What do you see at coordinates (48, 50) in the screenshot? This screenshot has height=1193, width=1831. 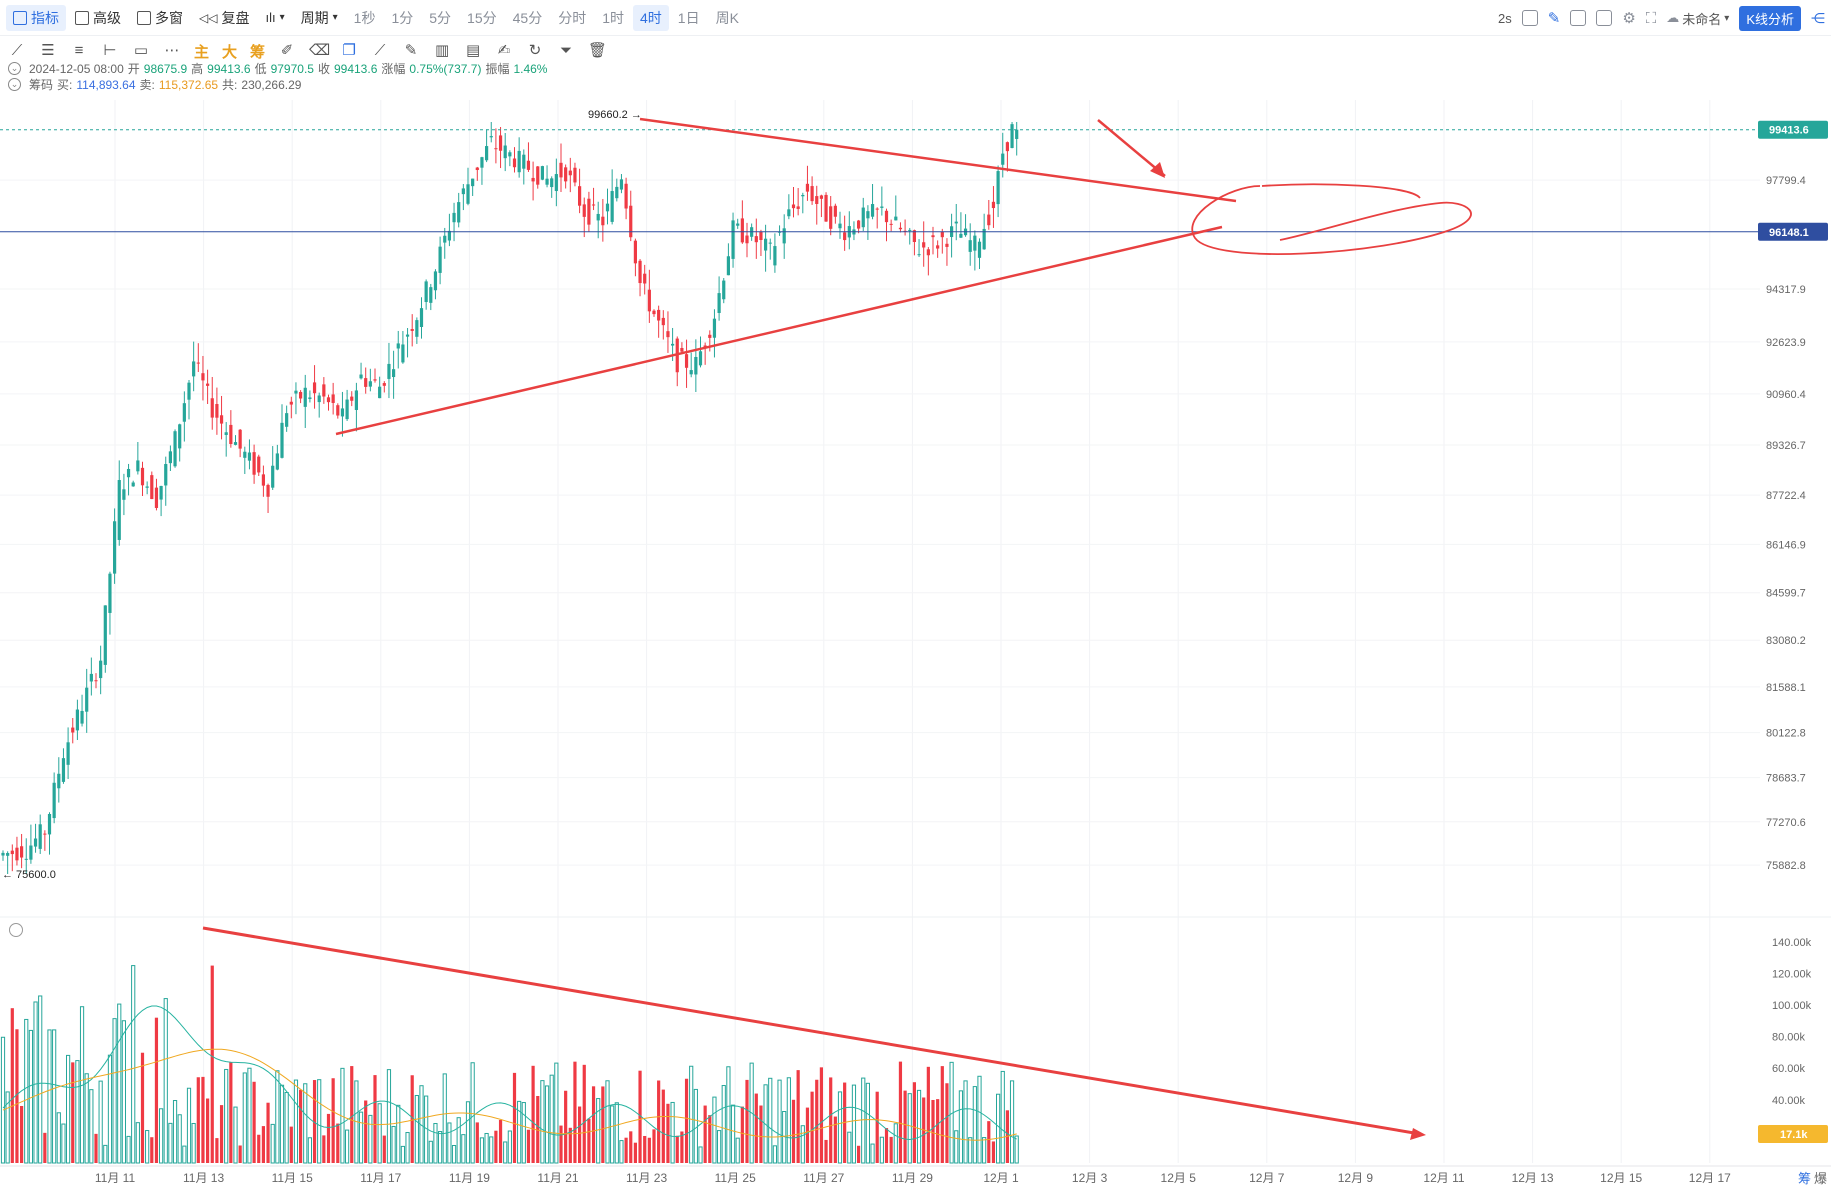 I see `channel-tool-icon: ☰` at bounding box center [48, 50].